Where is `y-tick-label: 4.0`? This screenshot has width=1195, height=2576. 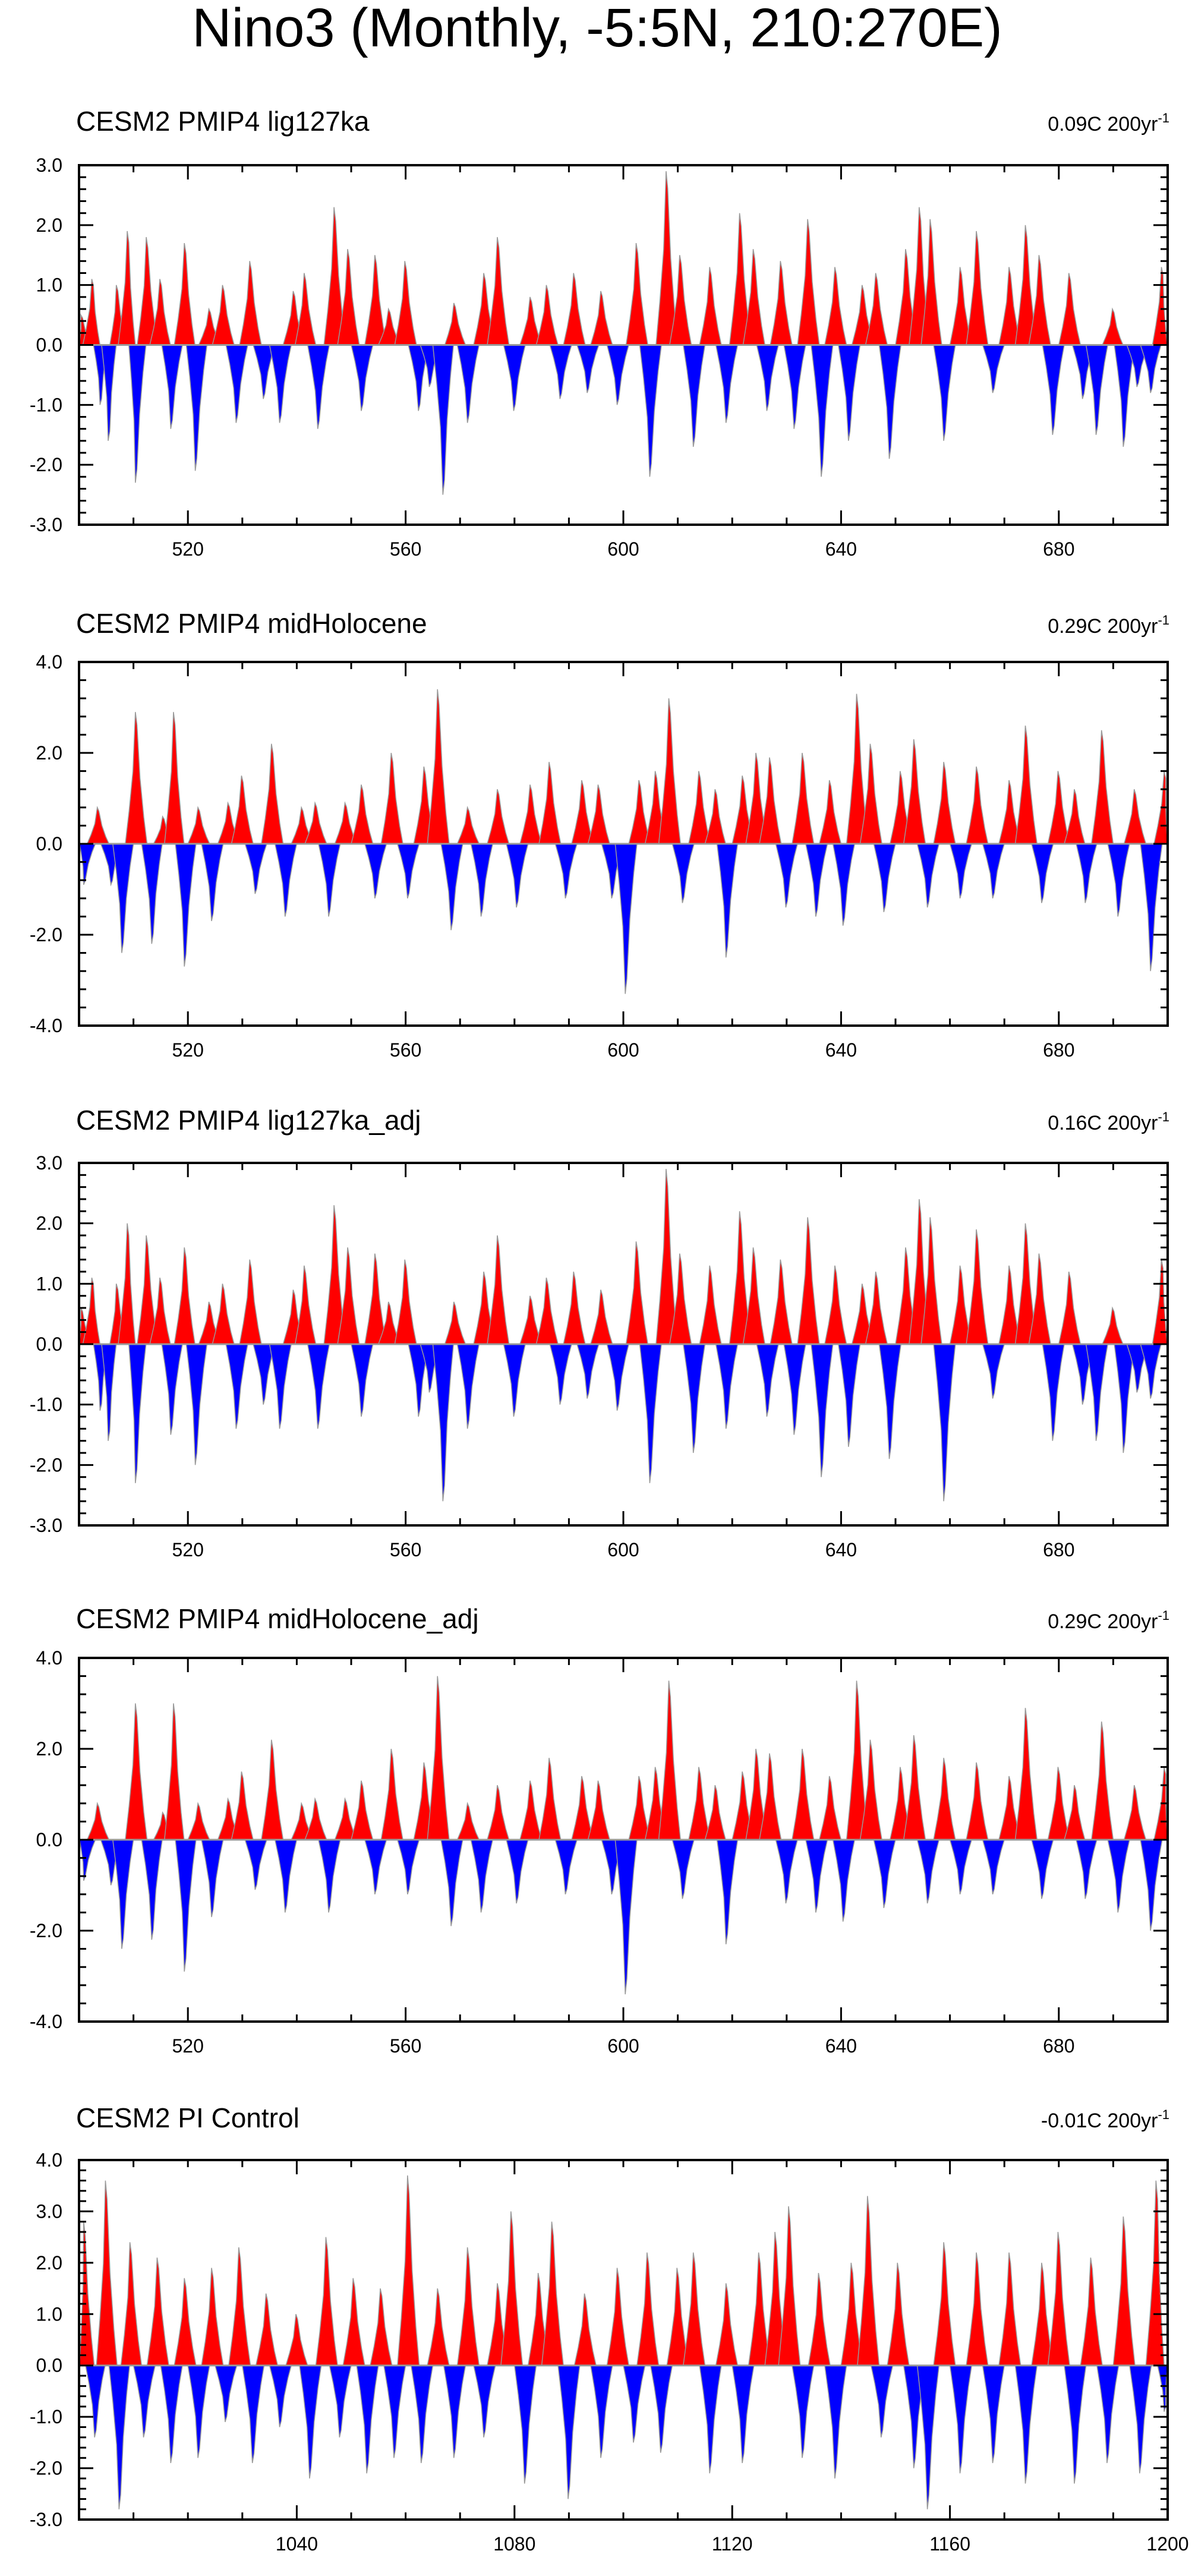 y-tick-label: 4.0 is located at coordinates (49, 1658).